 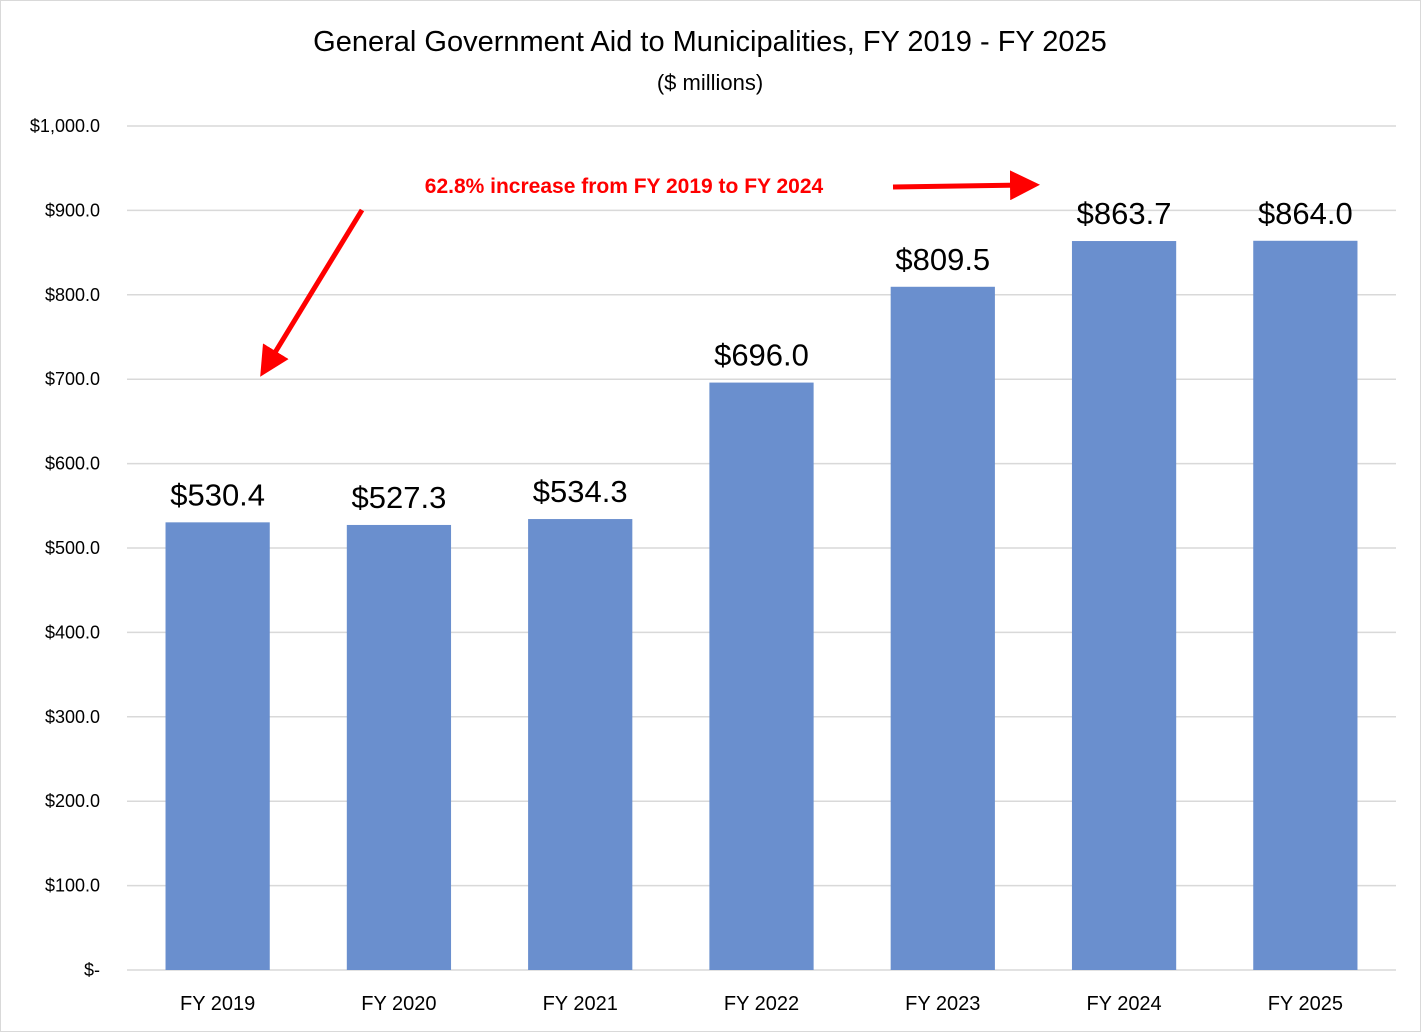 I want to click on data-label: $809.5, so click(x=942, y=259).